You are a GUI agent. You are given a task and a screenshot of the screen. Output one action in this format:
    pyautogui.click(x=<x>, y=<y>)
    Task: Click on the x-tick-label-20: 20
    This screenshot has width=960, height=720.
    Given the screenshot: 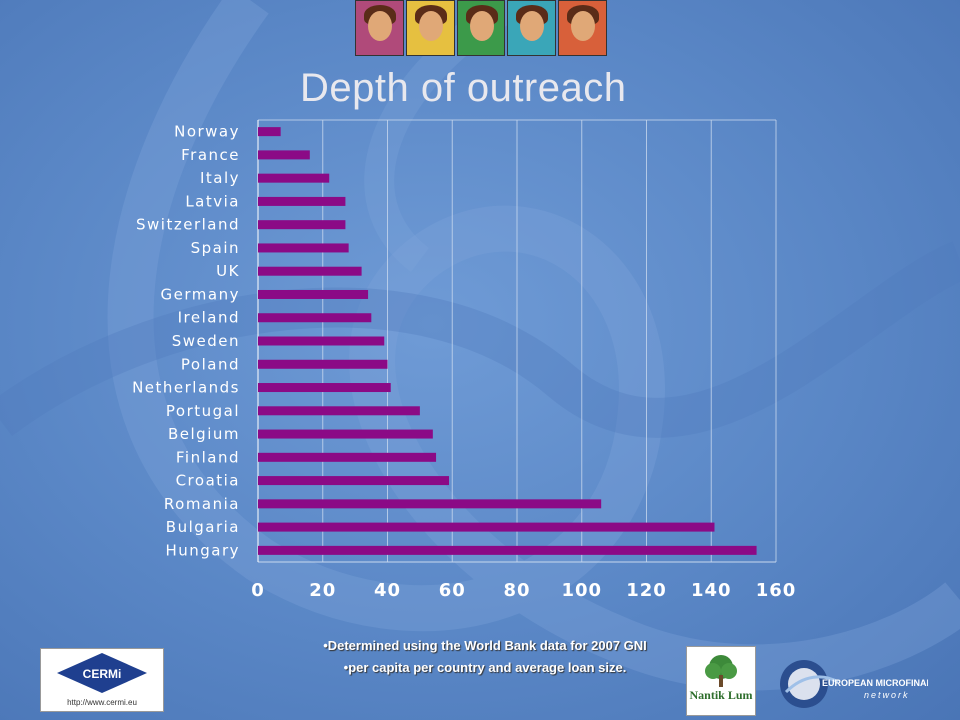 What is the action you would take?
    pyautogui.click(x=322, y=590)
    